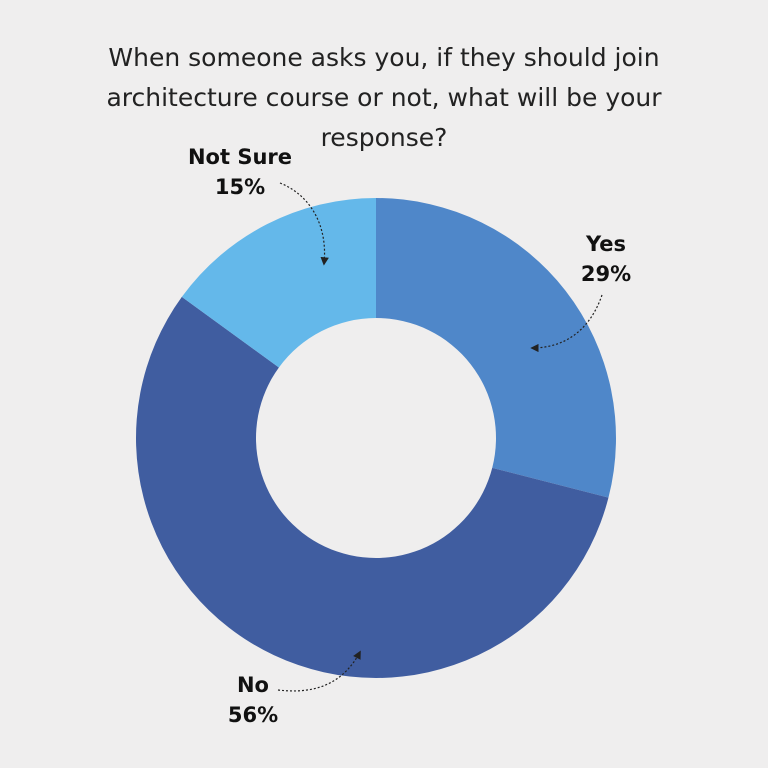  I want to click on slice-category-label: No, so click(253, 685).